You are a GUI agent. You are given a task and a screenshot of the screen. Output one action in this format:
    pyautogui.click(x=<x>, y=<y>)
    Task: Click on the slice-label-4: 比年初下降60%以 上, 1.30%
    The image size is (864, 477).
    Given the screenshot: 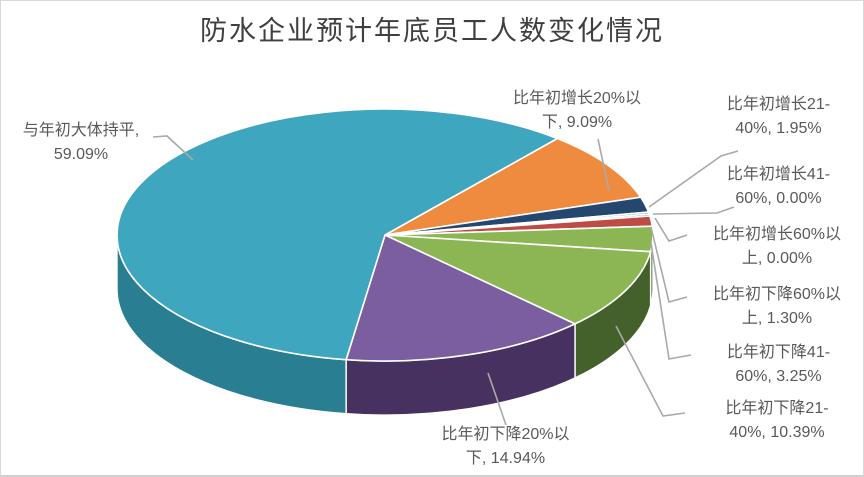 What is the action you would take?
    pyautogui.click(x=777, y=306)
    